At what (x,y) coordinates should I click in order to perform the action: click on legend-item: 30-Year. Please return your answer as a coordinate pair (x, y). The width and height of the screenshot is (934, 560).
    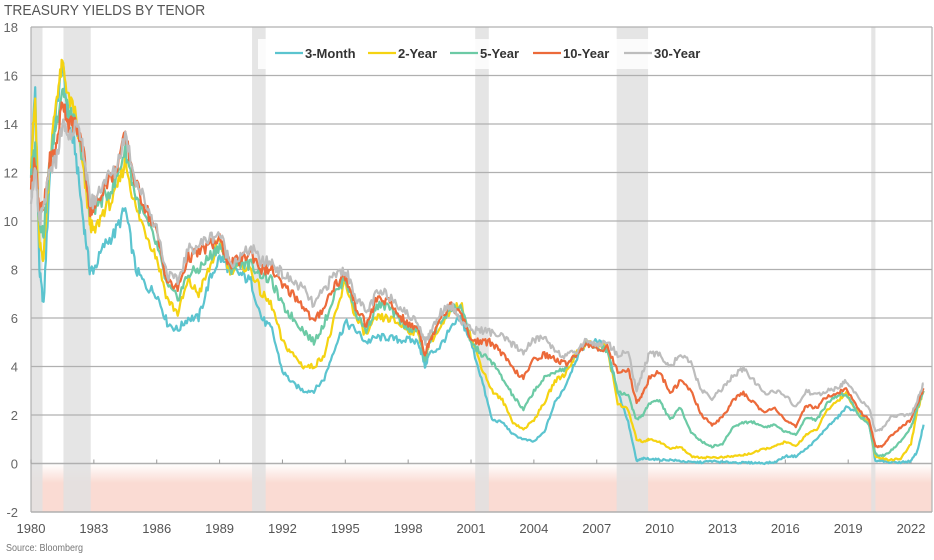
    Looking at the image, I should click on (662, 53).